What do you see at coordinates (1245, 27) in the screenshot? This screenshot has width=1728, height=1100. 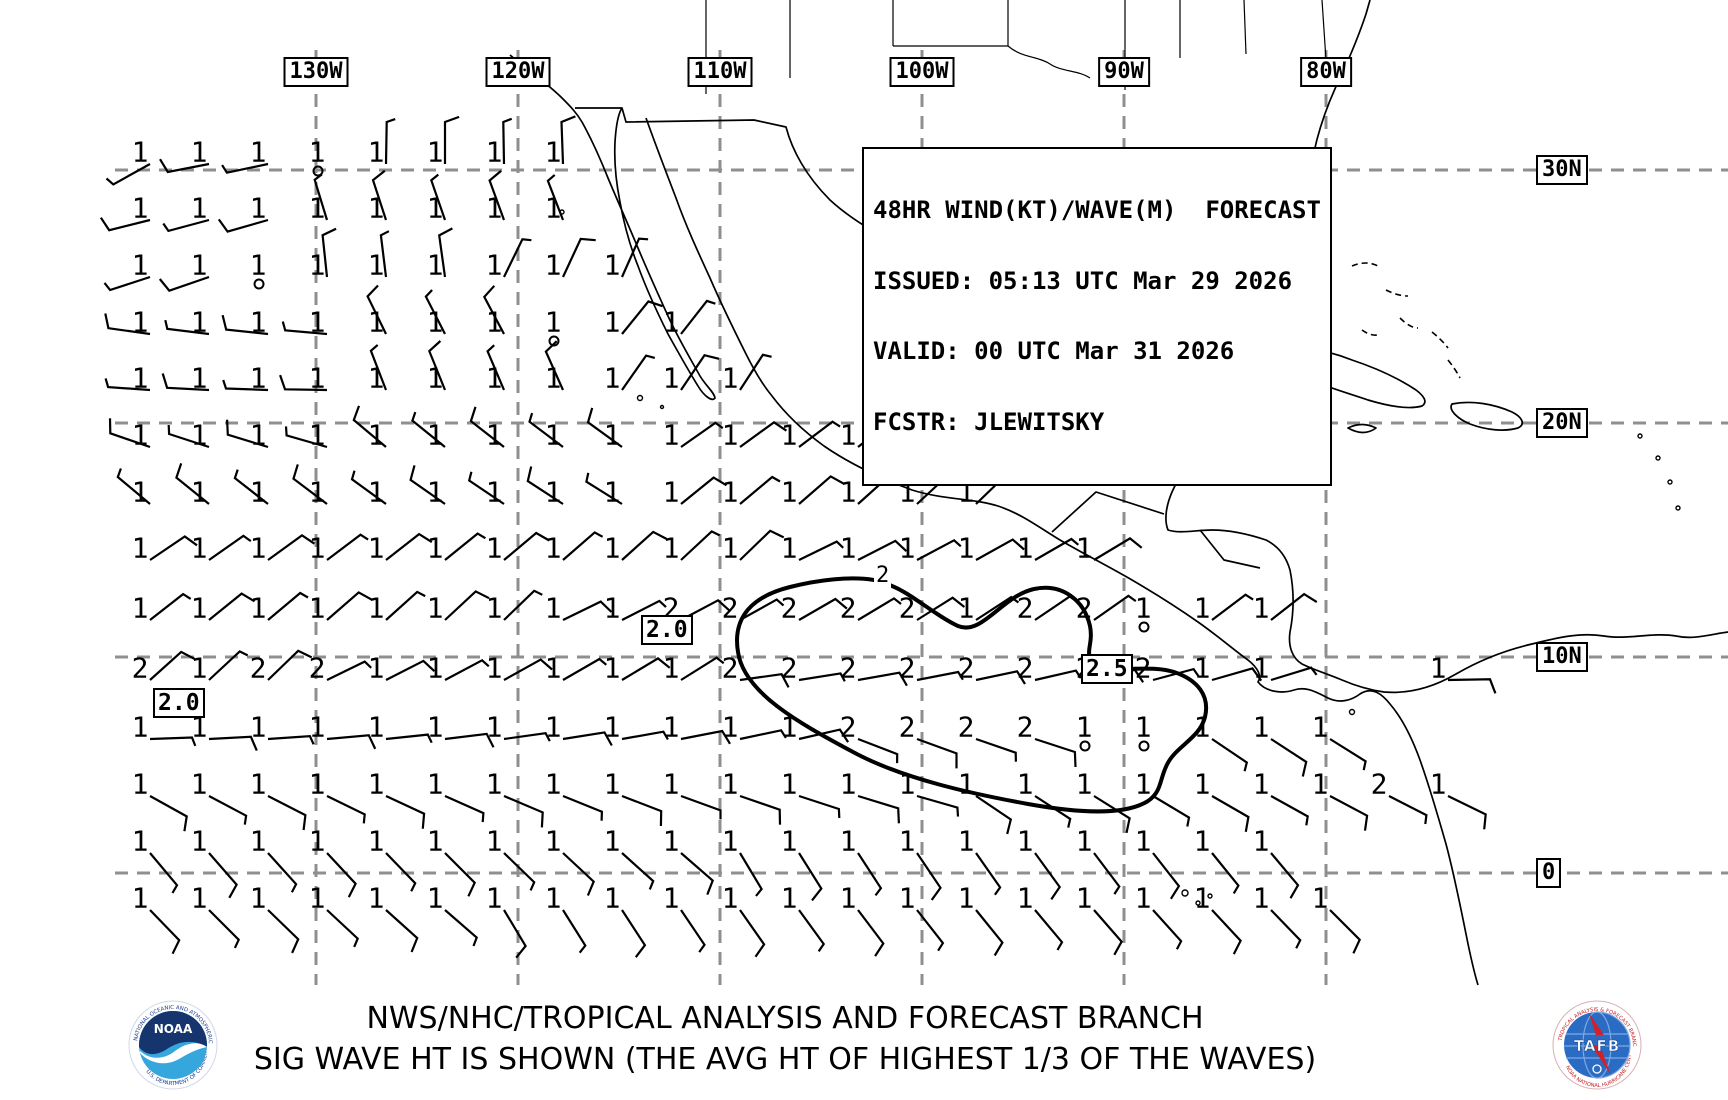 I see `border-path` at bounding box center [1245, 27].